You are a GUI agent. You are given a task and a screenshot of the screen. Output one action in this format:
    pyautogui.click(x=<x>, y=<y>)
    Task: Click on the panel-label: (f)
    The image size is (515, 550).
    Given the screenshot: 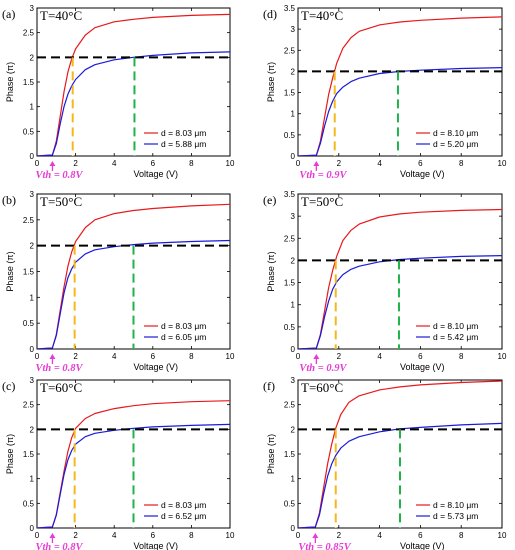 What is the action you would take?
    pyautogui.click(x=269, y=386)
    